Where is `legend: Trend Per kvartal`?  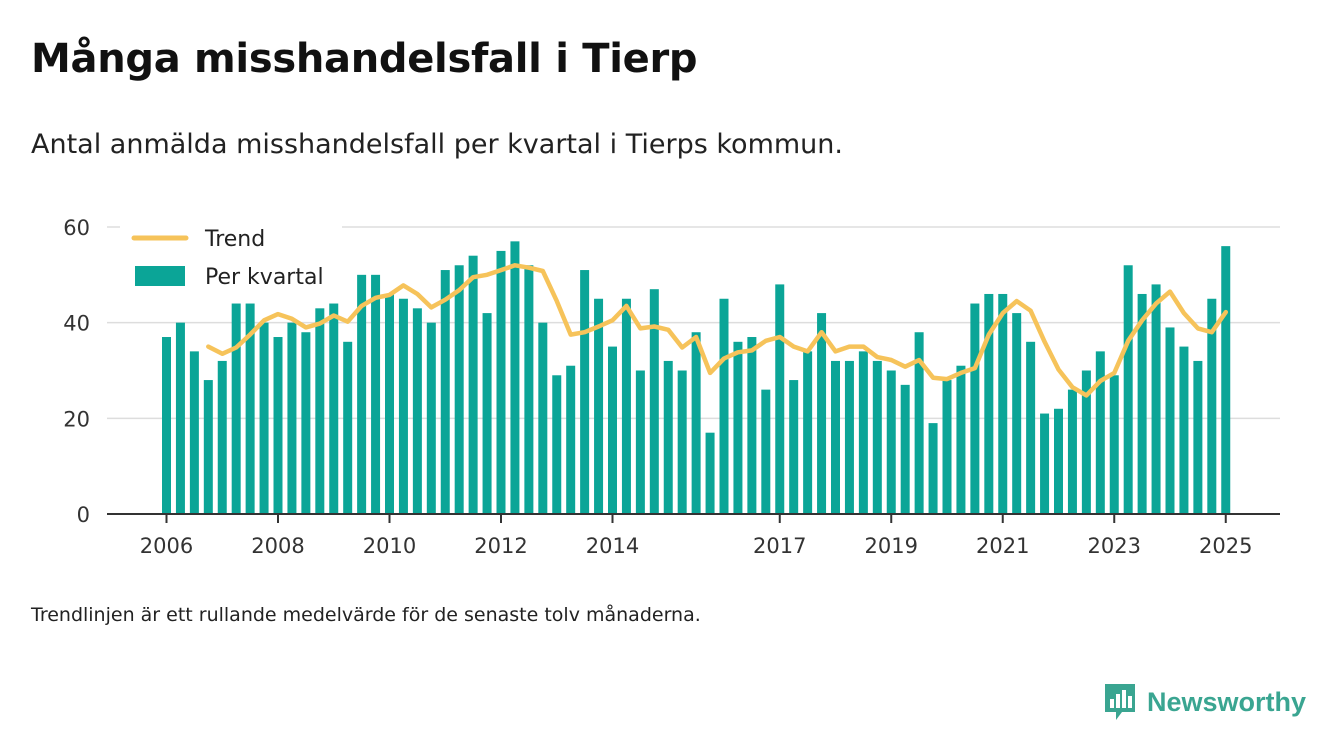 legend: Trend Per kvartal is located at coordinates (231, 257).